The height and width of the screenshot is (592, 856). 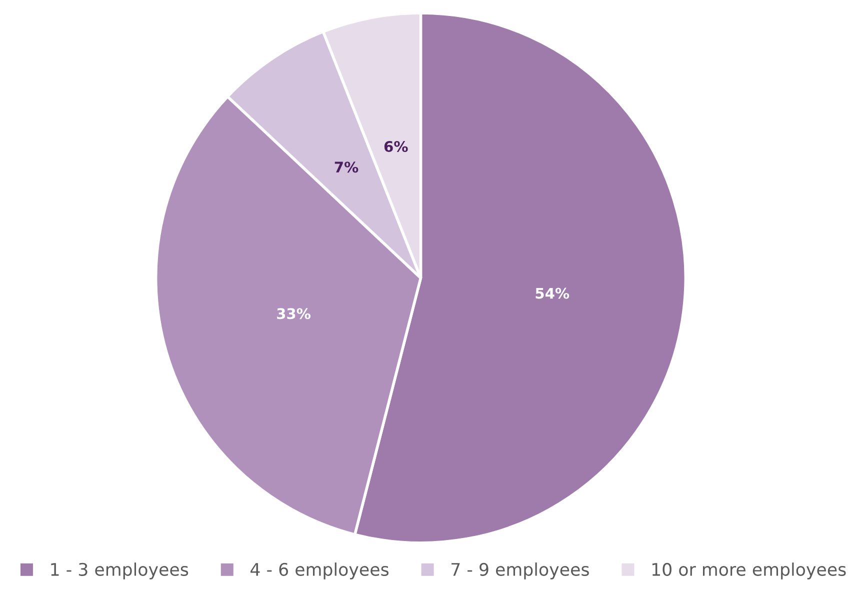 What do you see at coordinates (520, 571) in the screenshot?
I see `legend-label: 7 - 9 employees` at bounding box center [520, 571].